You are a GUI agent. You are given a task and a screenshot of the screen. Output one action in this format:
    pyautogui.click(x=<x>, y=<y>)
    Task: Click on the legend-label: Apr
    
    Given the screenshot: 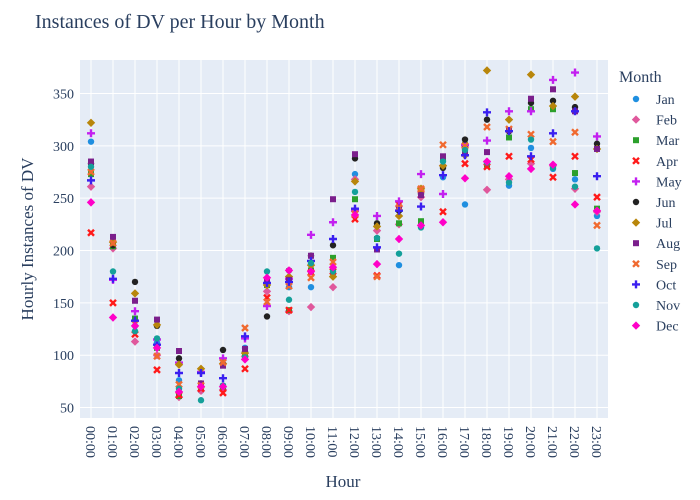 What is the action you would take?
    pyautogui.click(x=667, y=162)
    